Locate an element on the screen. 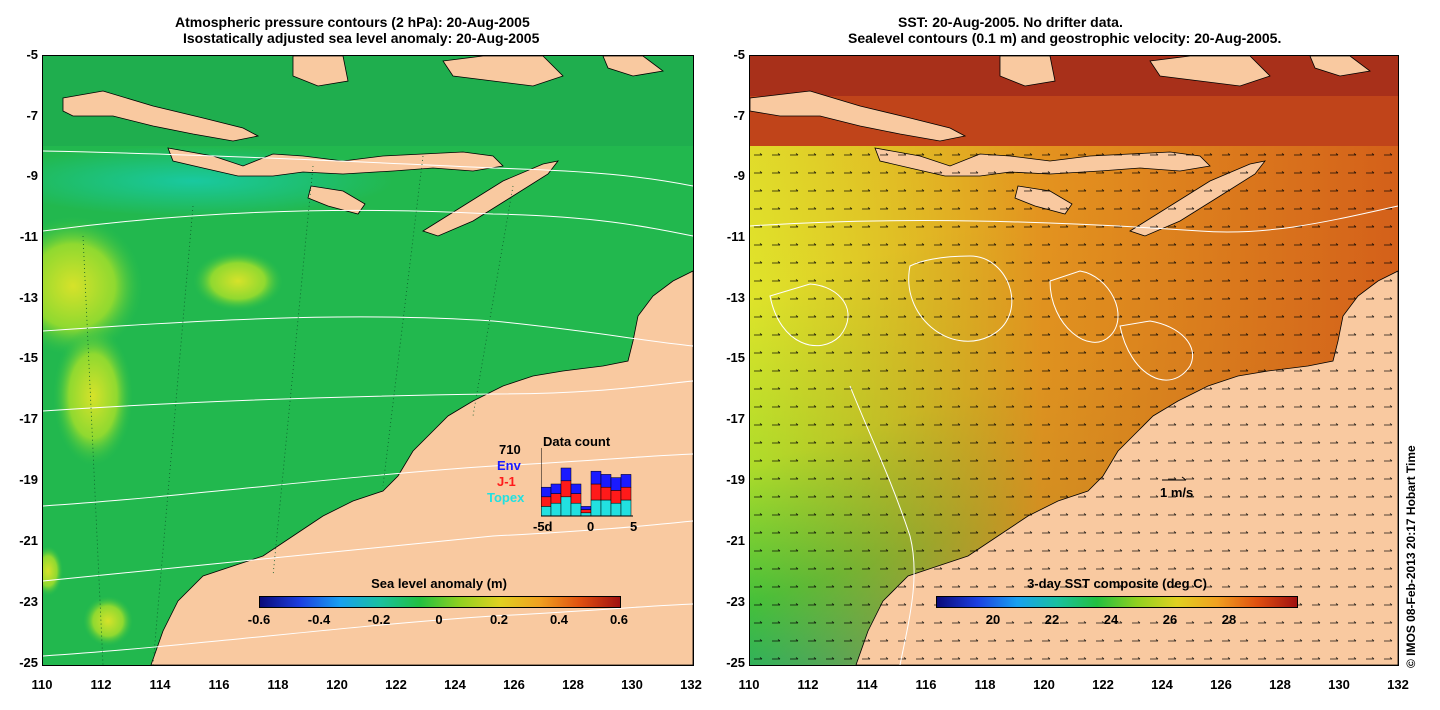 The height and width of the screenshot is (710, 1440). lon-tick-right-8: 124 is located at coordinates (1162, 684).